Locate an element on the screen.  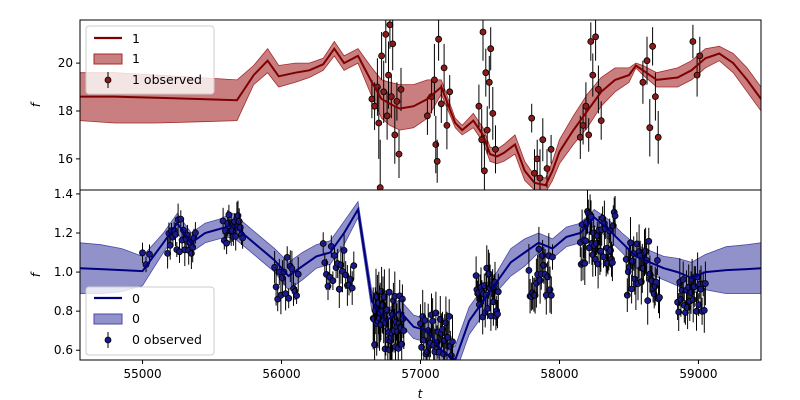
bottom-x-ticks: 55000 56000 57000 58000 59000 is located at coordinates (420, 370).